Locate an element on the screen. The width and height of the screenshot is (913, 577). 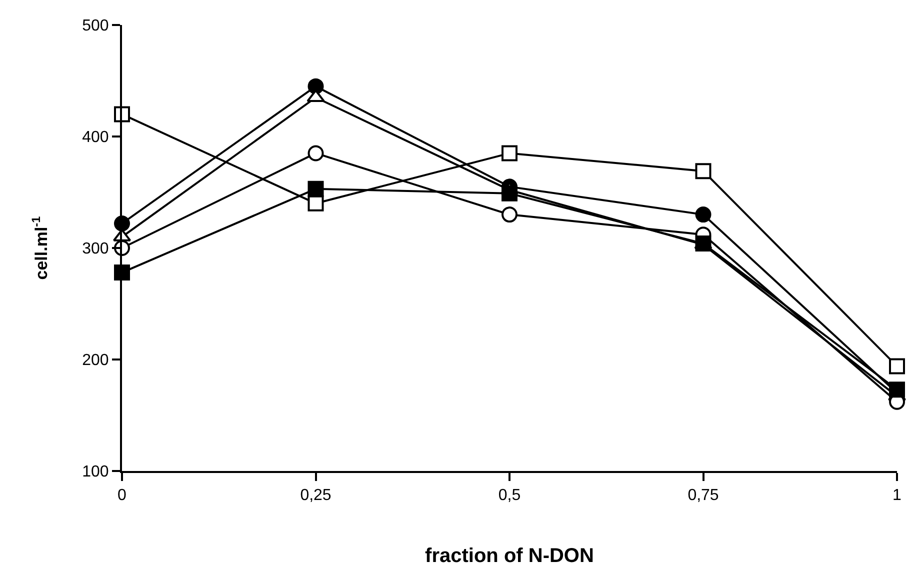
x-axis-title: fraction of N-DON is located at coordinates (509, 556).